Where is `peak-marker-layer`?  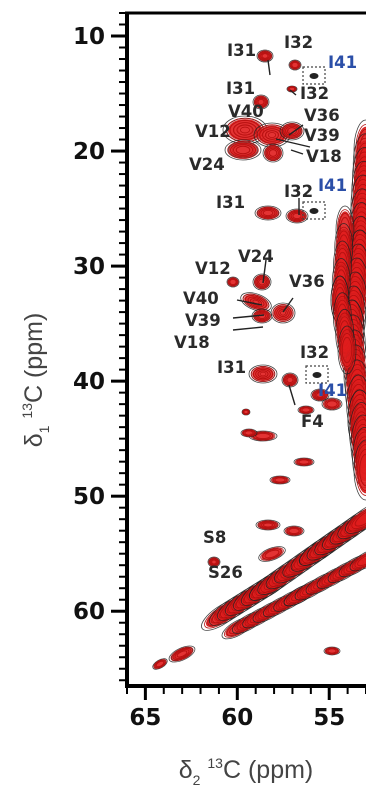
peak-marker-layer is located at coordinates (280, 232).